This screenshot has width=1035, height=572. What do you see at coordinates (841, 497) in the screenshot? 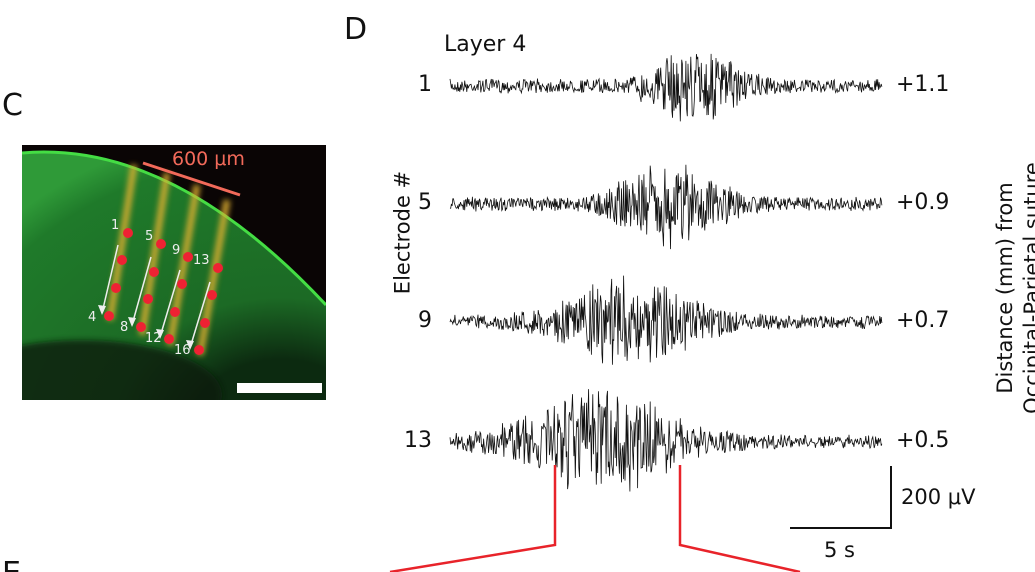
I see `scale-bar-lines` at bounding box center [841, 497].